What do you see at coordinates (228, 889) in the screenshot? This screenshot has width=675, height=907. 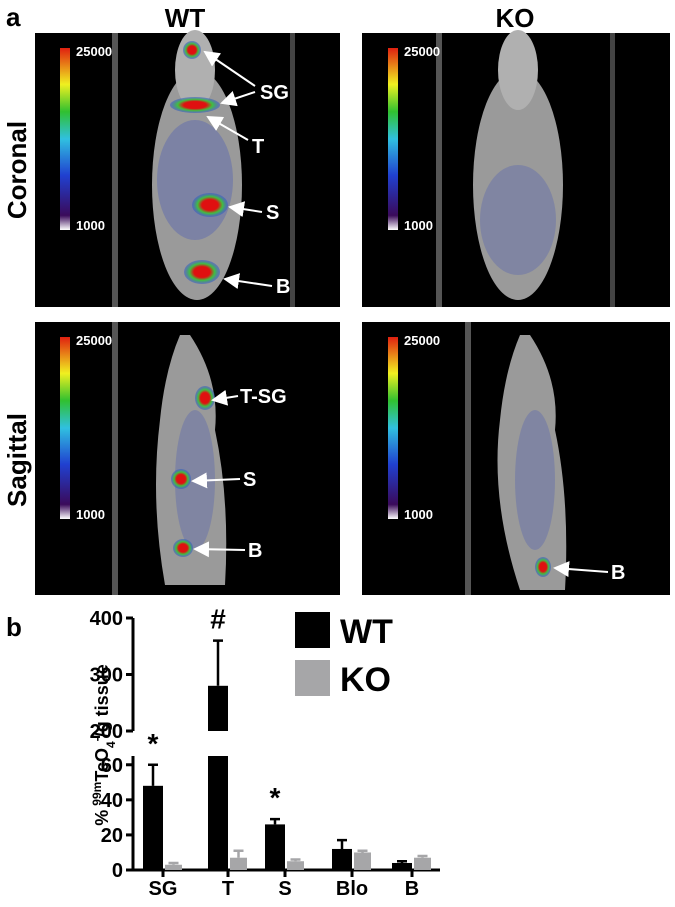 I see `x-tick-label: T` at bounding box center [228, 889].